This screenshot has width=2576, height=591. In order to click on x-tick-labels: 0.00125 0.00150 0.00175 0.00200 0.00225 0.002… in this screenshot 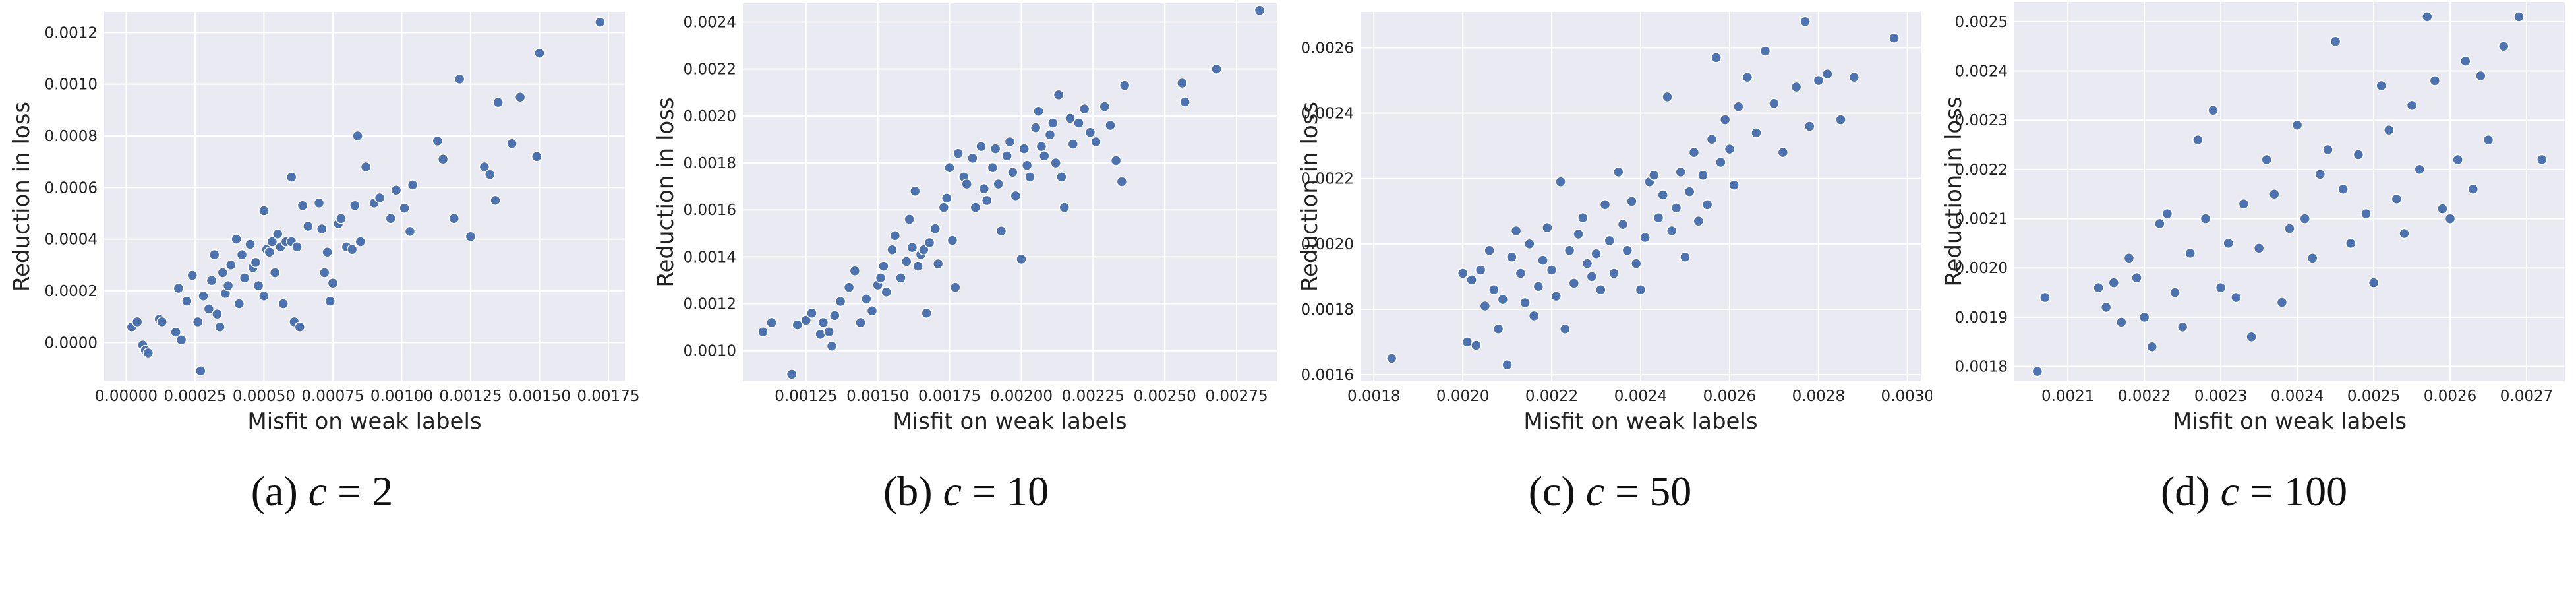, I will do `click(1021, 396)`.